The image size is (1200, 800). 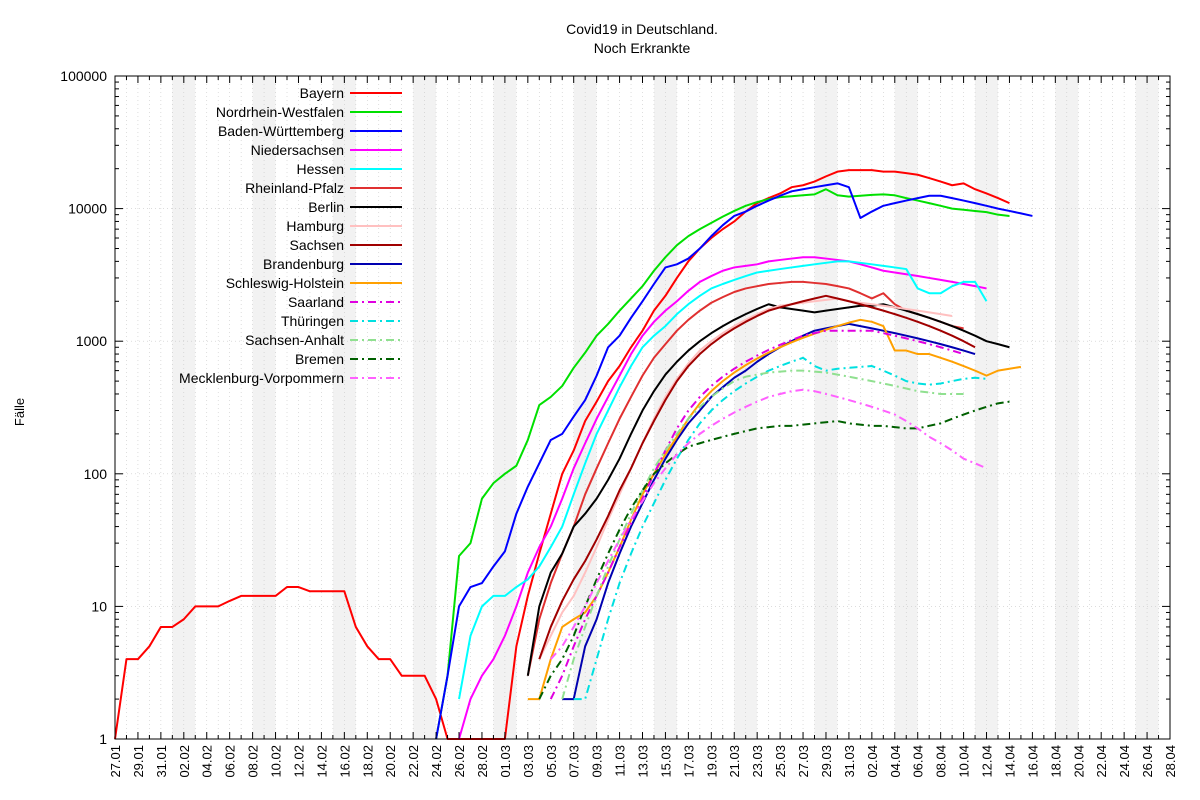 I want to click on y-tick-label: 1, so click(x=103, y=739).